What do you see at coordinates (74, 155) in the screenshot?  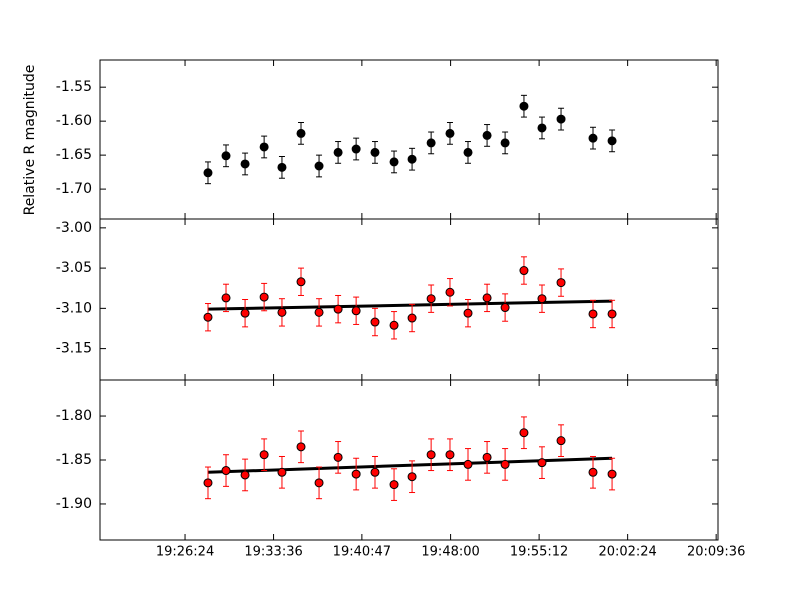 I see `y-tick-label: -1.65` at bounding box center [74, 155].